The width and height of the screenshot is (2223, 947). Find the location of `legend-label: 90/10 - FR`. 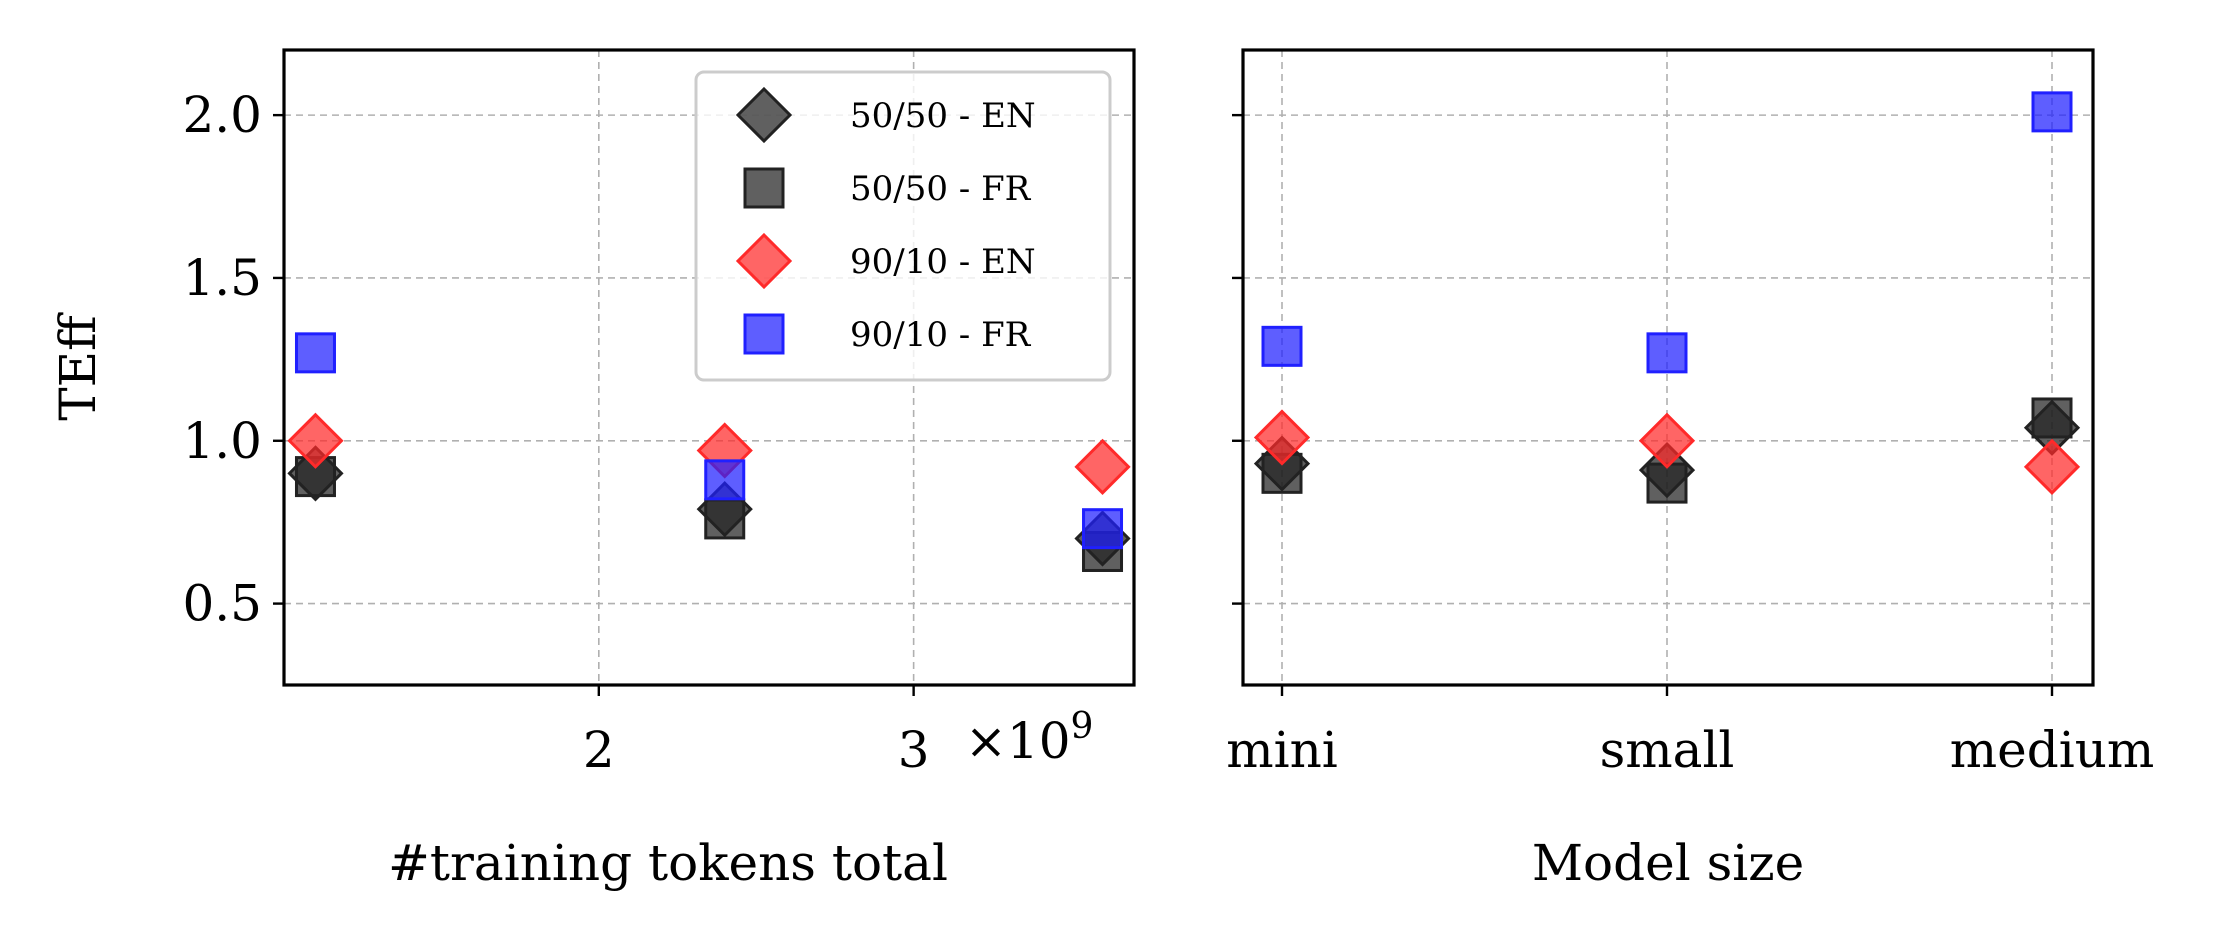

legend-label: 90/10 - FR is located at coordinates (941, 335).